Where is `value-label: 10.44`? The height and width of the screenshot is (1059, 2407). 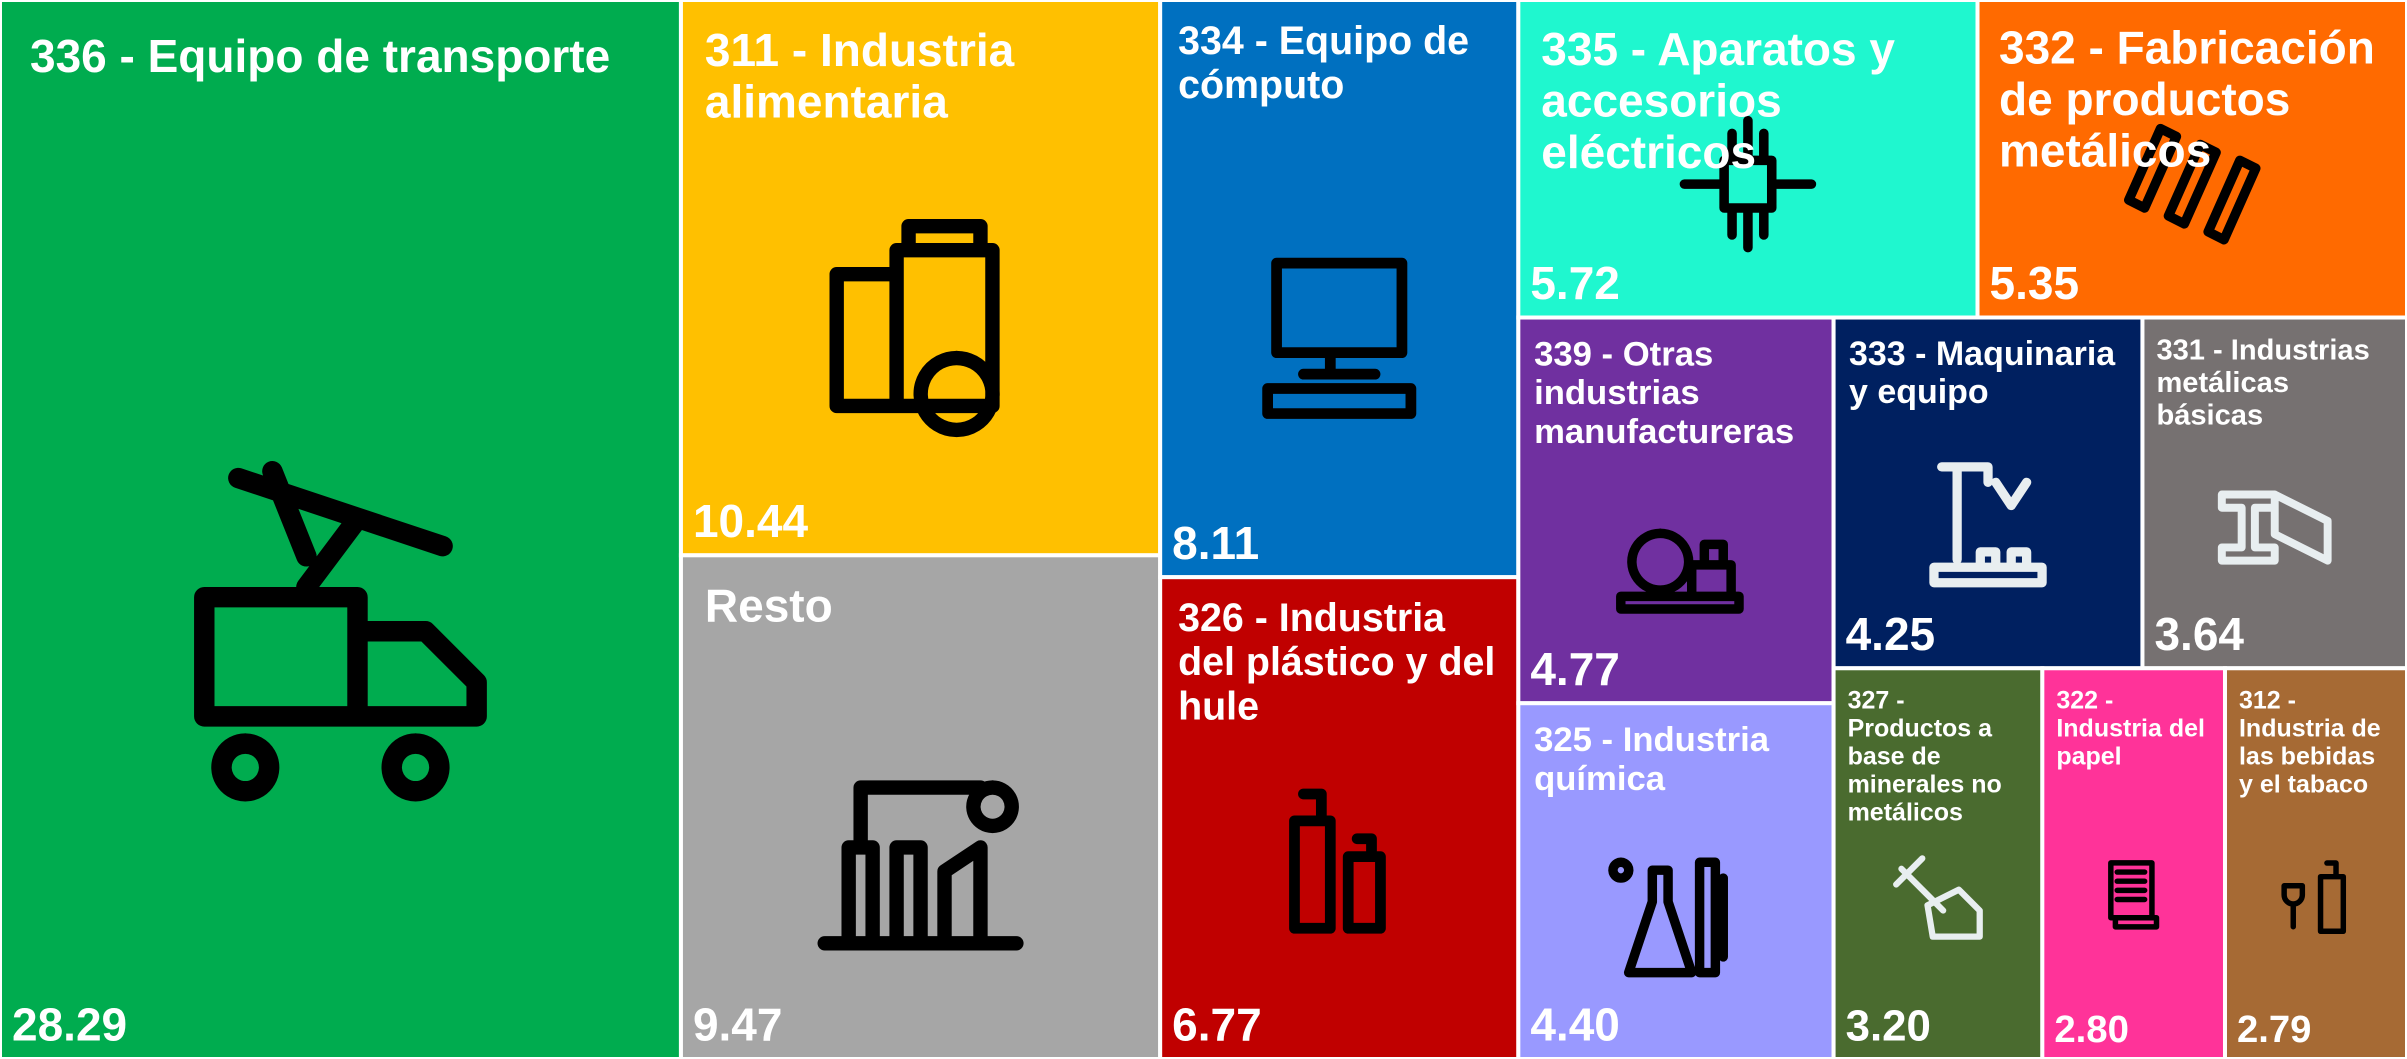
value-label: 10.44 is located at coordinates (751, 521).